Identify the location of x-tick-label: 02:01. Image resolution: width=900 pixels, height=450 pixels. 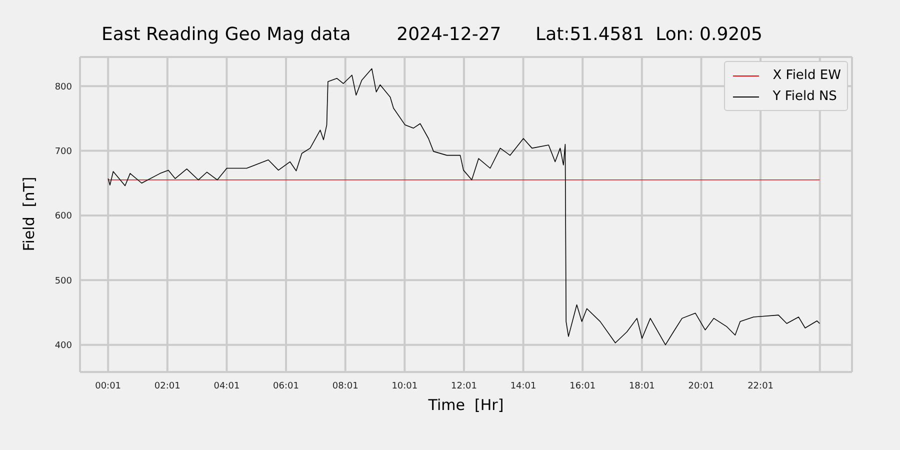
(167, 386).